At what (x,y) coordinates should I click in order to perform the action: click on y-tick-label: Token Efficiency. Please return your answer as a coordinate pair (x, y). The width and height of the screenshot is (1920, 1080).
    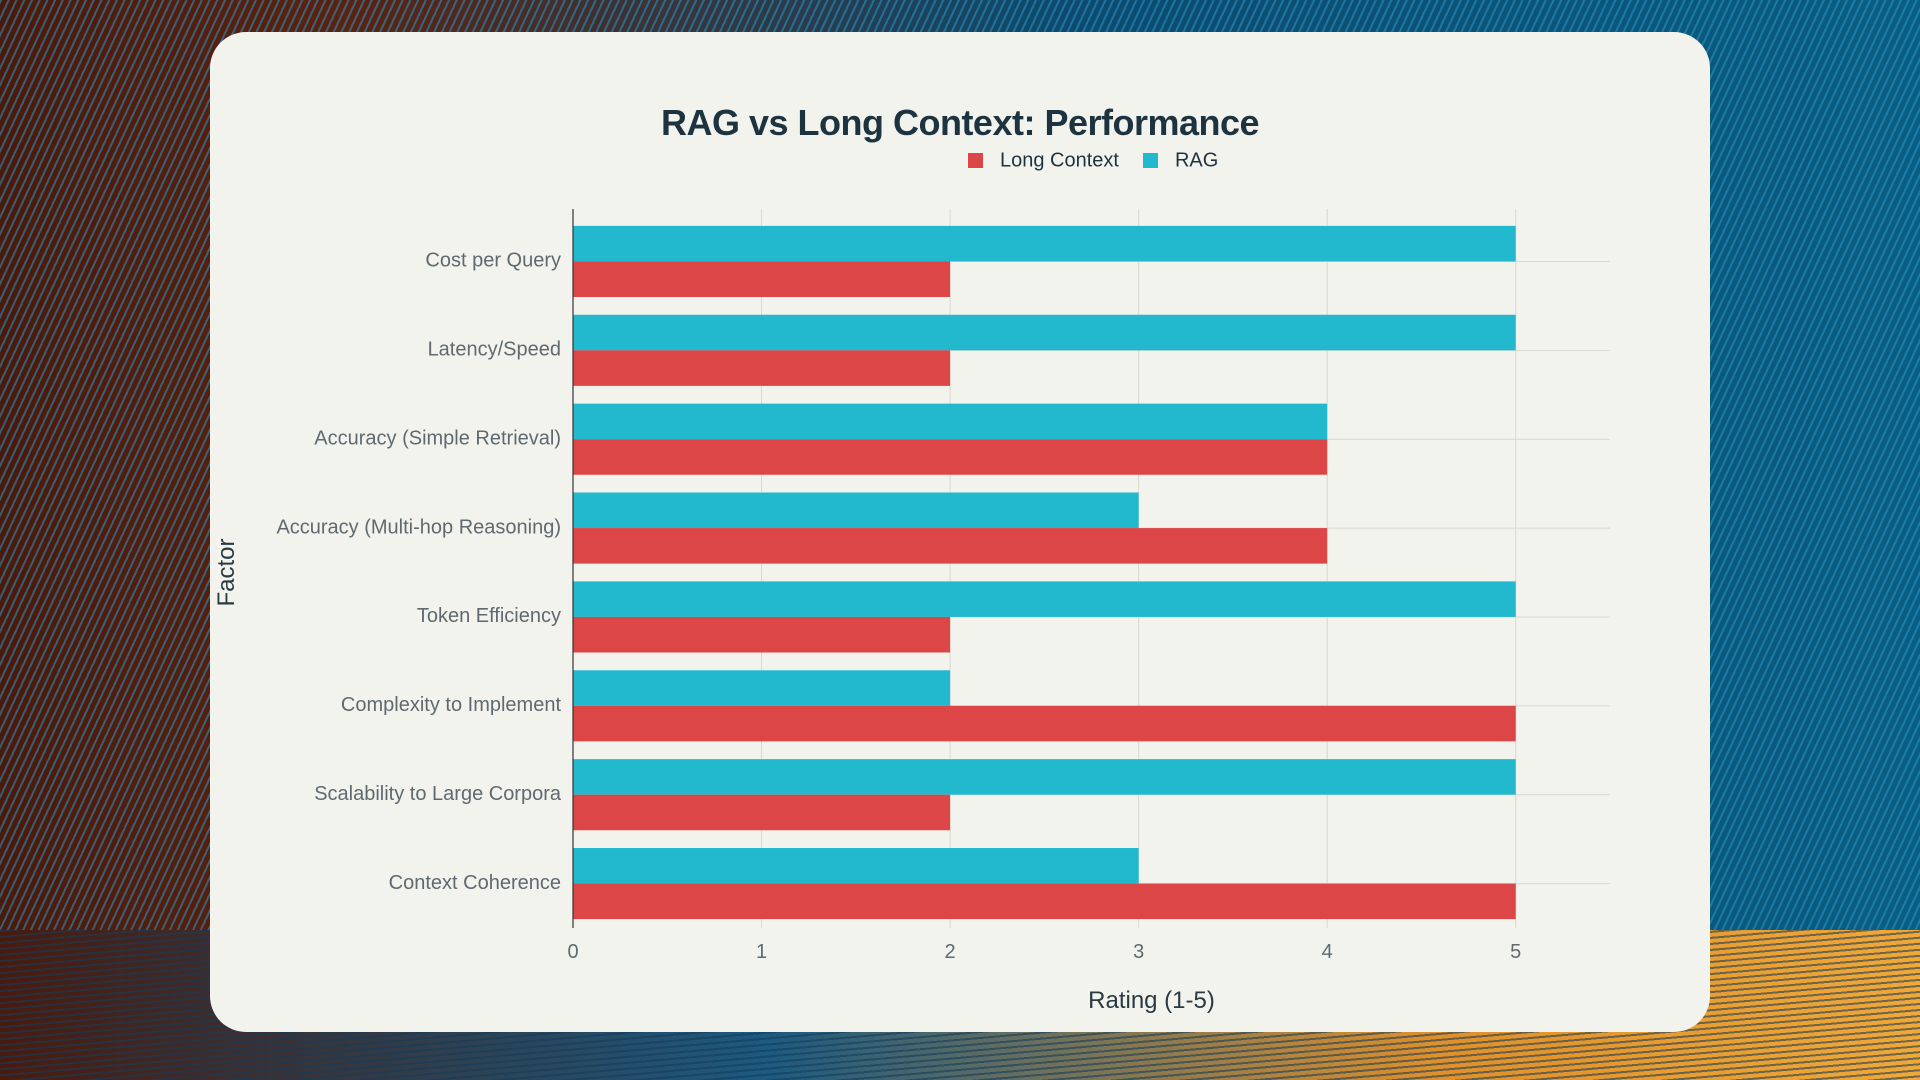
    Looking at the image, I should click on (489, 616).